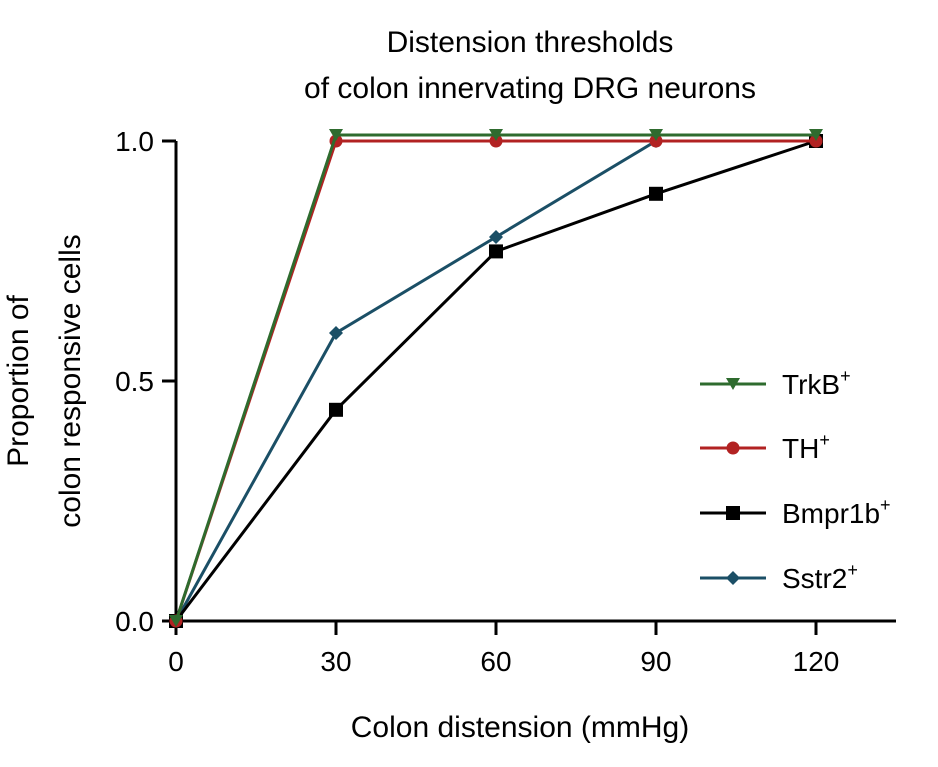  What do you see at coordinates (176, 661) in the screenshot?
I see `x-tick-label: 0` at bounding box center [176, 661].